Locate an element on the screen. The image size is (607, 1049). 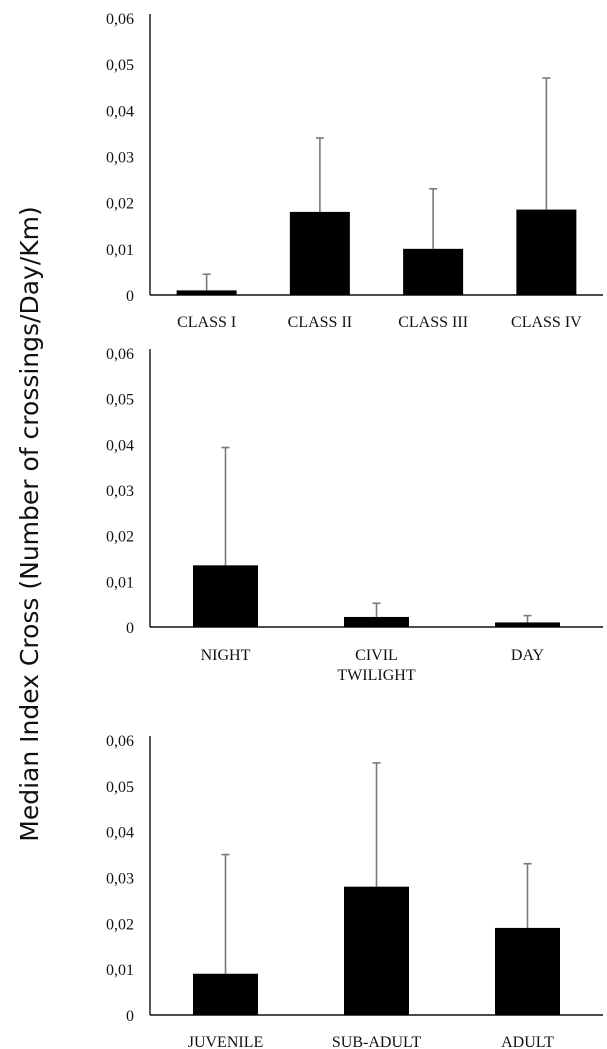
category-label: JUVENILE is located at coordinates (226, 1041).